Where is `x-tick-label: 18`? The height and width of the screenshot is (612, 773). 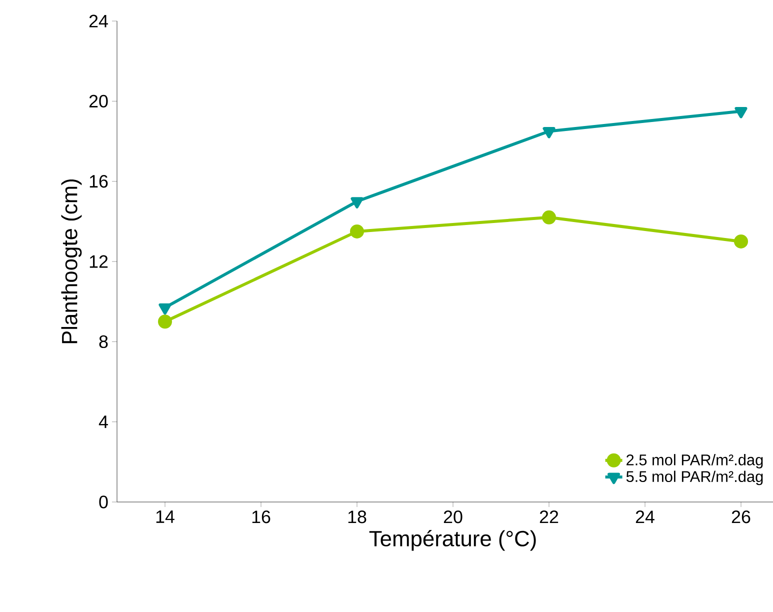 x-tick-label: 18 is located at coordinates (357, 517).